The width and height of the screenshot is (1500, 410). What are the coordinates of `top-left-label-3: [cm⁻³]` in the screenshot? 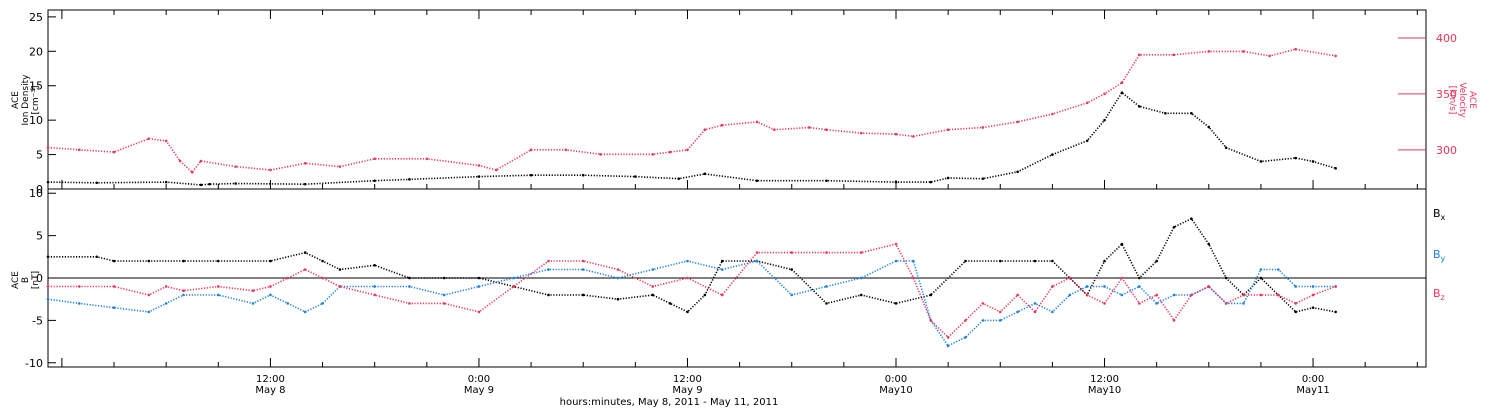 It's located at (36, 99).